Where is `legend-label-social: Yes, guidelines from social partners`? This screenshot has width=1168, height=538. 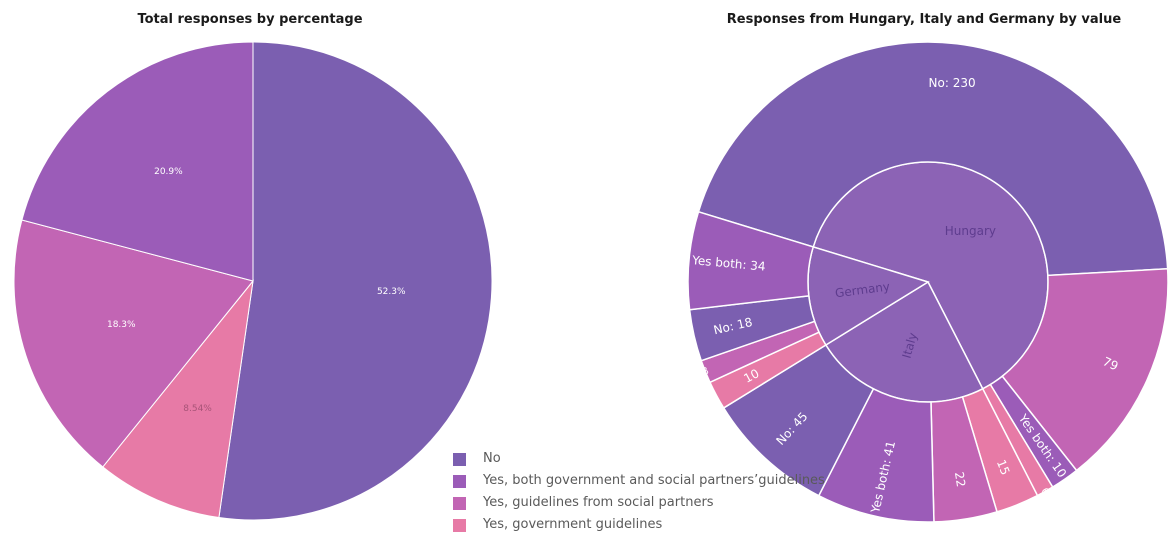 legend-label-social: Yes, guidelines from social partners is located at coordinates (598, 502).